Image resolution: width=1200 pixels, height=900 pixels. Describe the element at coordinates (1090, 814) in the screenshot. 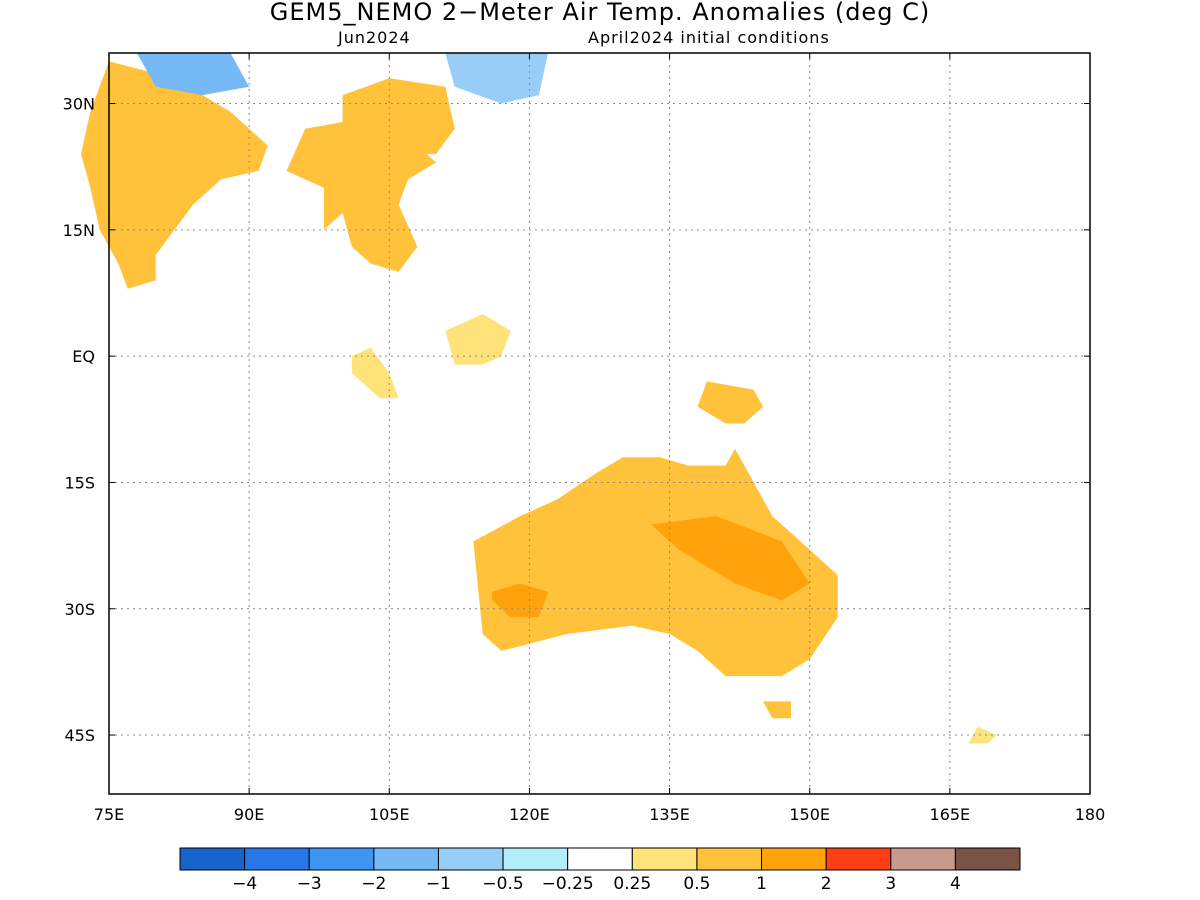

I see `lon-tick-label: 180` at that location.